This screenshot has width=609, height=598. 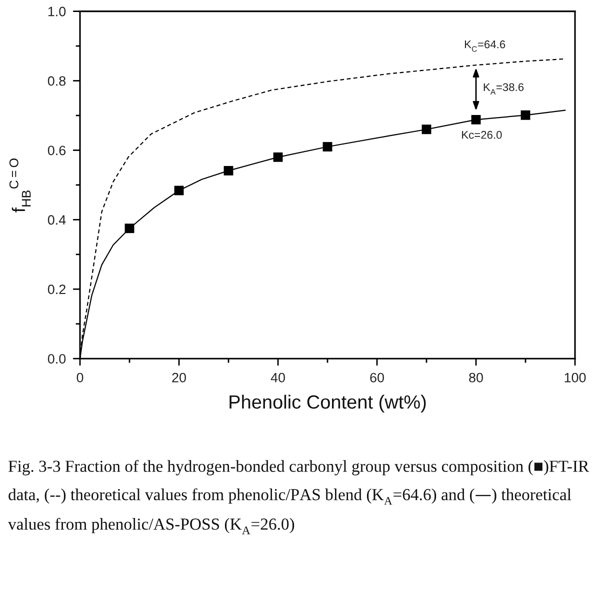 I want to click on annotation: K$_{C}$=64.6, so click(x=485, y=46).